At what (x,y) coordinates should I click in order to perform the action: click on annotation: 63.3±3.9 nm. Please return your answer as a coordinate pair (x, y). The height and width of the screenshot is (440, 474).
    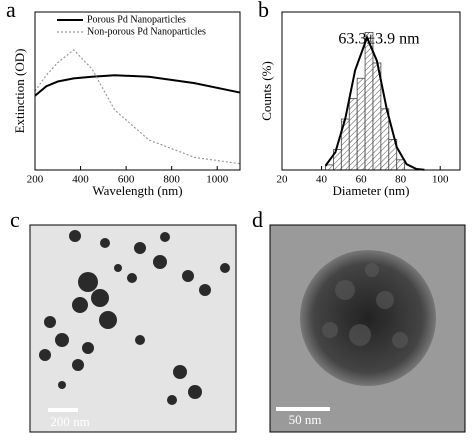
    Looking at the image, I should click on (379, 39).